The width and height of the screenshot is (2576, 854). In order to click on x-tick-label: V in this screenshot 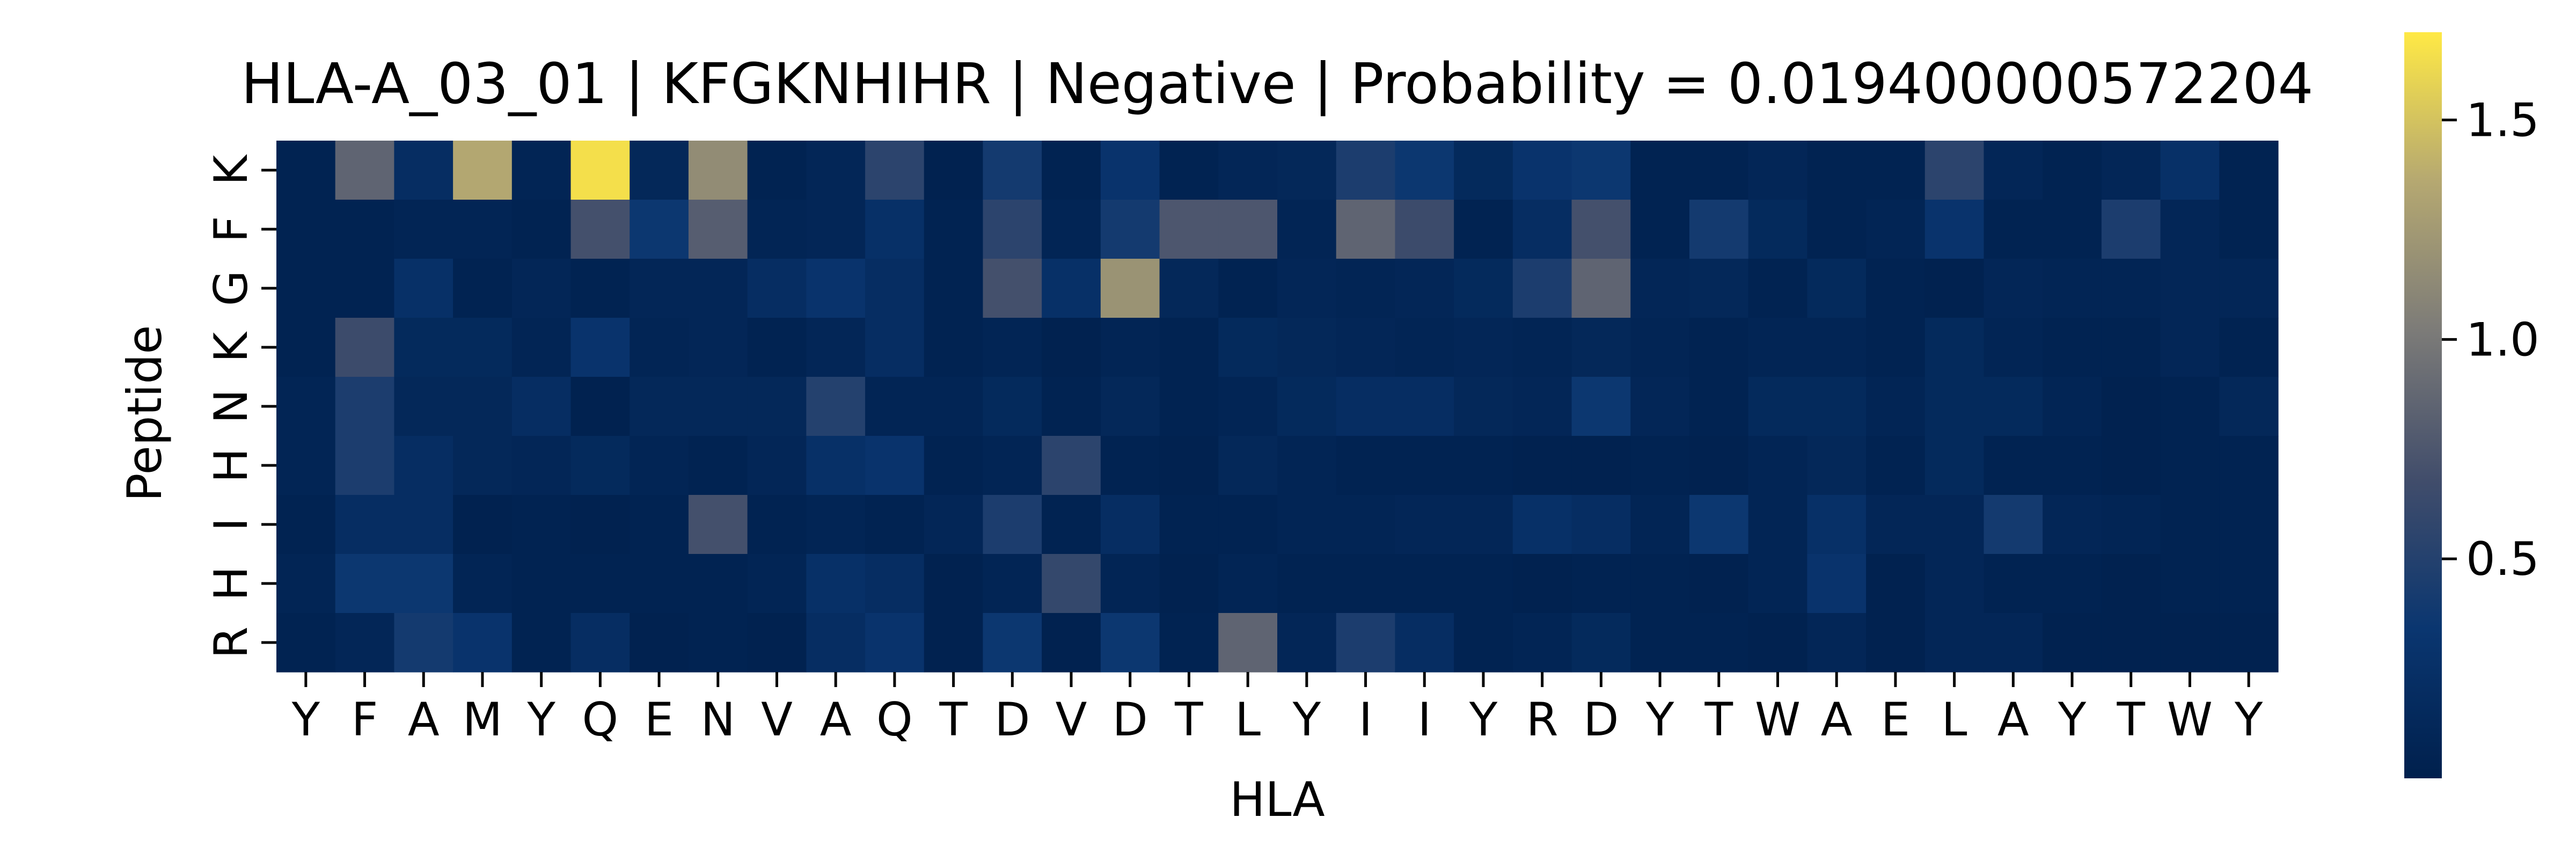, I will do `click(1071, 720)`.